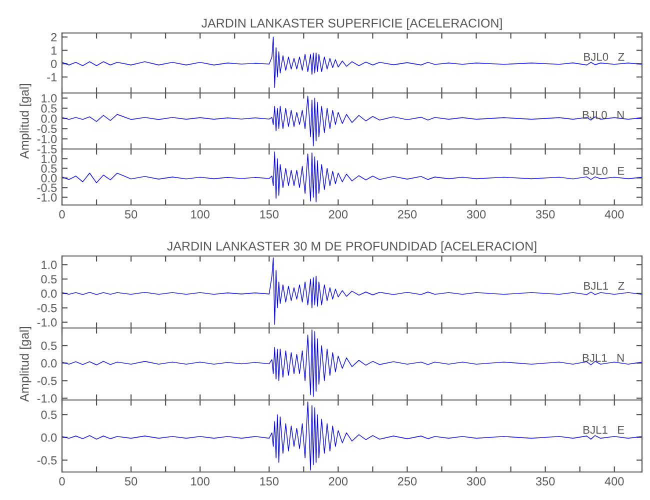 The height and width of the screenshot is (500, 650). Describe the element at coordinates (52, 77) in the screenshot. I see `y-tick-label: -1` at that location.